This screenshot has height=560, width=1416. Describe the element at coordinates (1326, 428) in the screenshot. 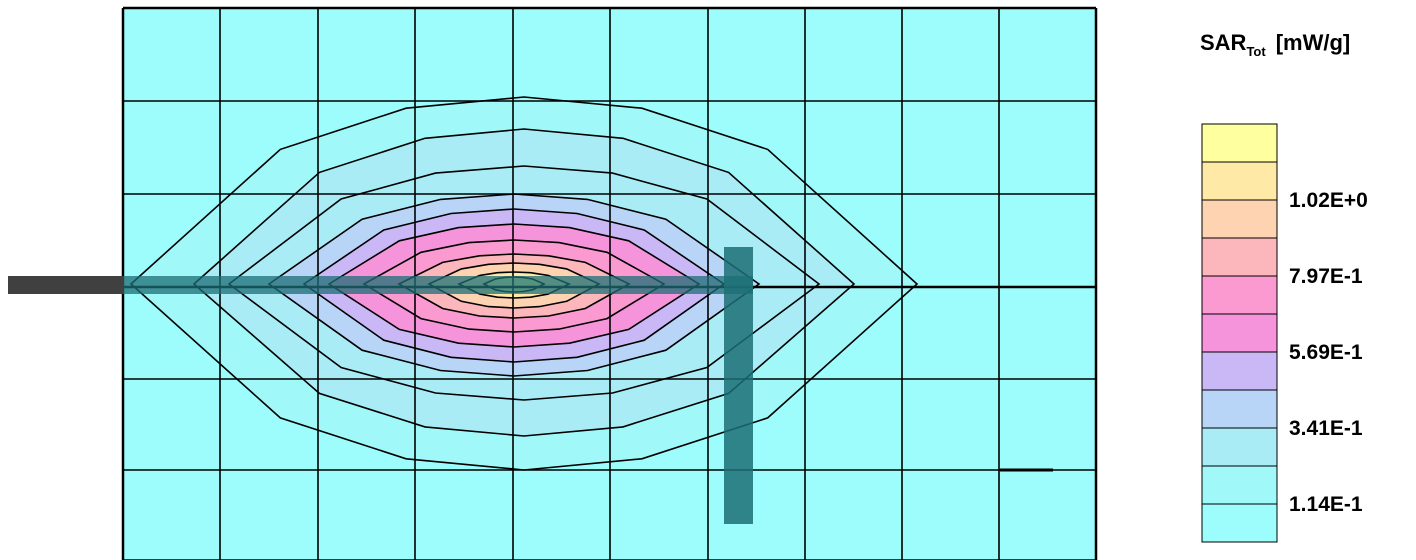

I see `legend-tick-label: 3.41E-1` at that location.